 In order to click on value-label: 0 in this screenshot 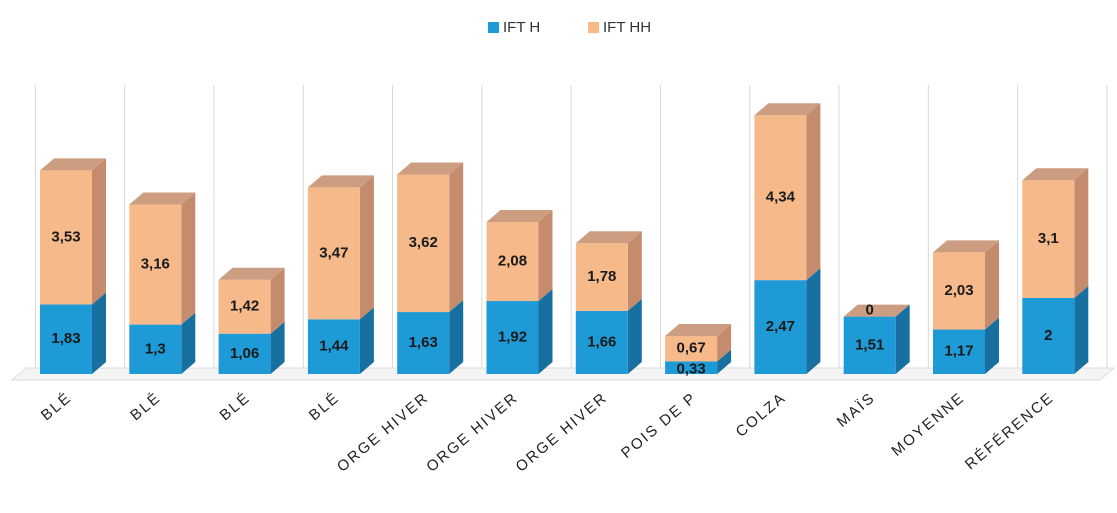, I will do `click(870, 310)`.